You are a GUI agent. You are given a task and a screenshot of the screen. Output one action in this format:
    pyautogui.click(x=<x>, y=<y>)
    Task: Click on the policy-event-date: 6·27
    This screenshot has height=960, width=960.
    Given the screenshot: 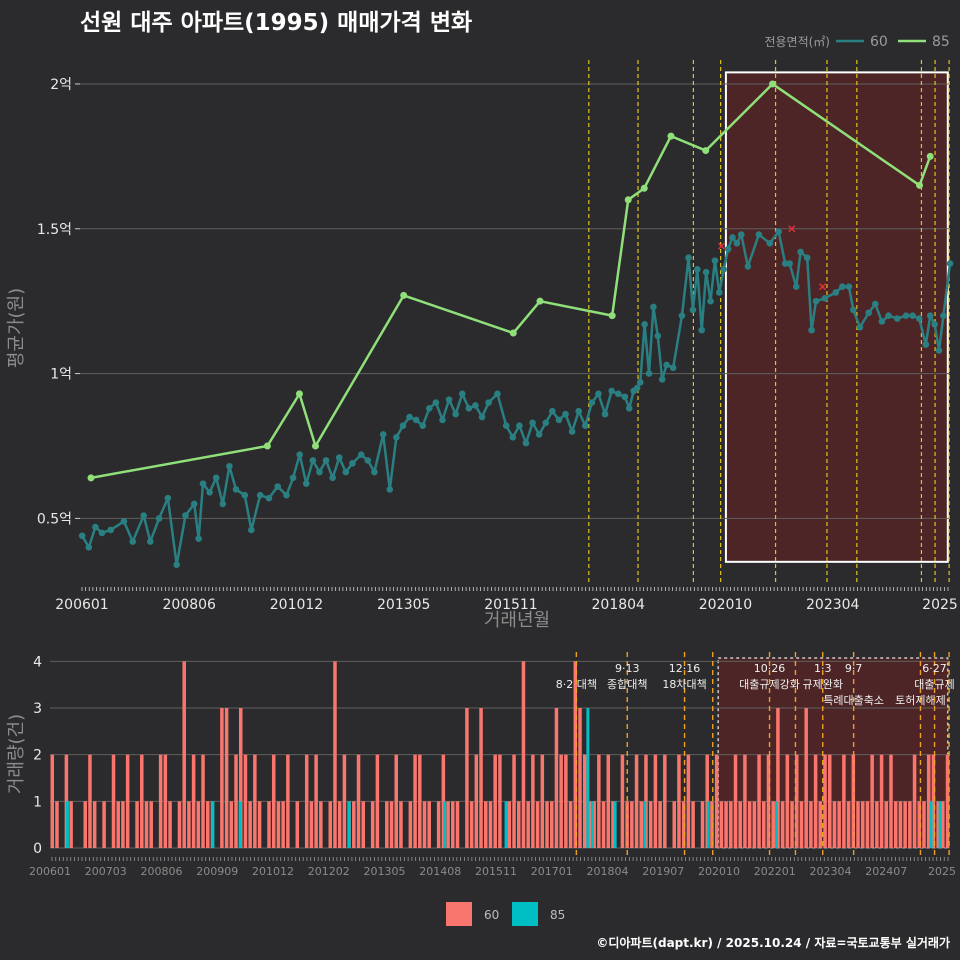 What is the action you would take?
    pyautogui.click(x=934, y=668)
    